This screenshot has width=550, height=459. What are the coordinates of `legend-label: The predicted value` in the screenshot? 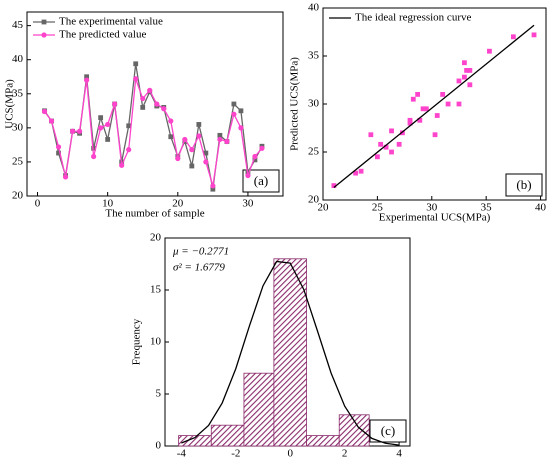 It's located at (102, 35).